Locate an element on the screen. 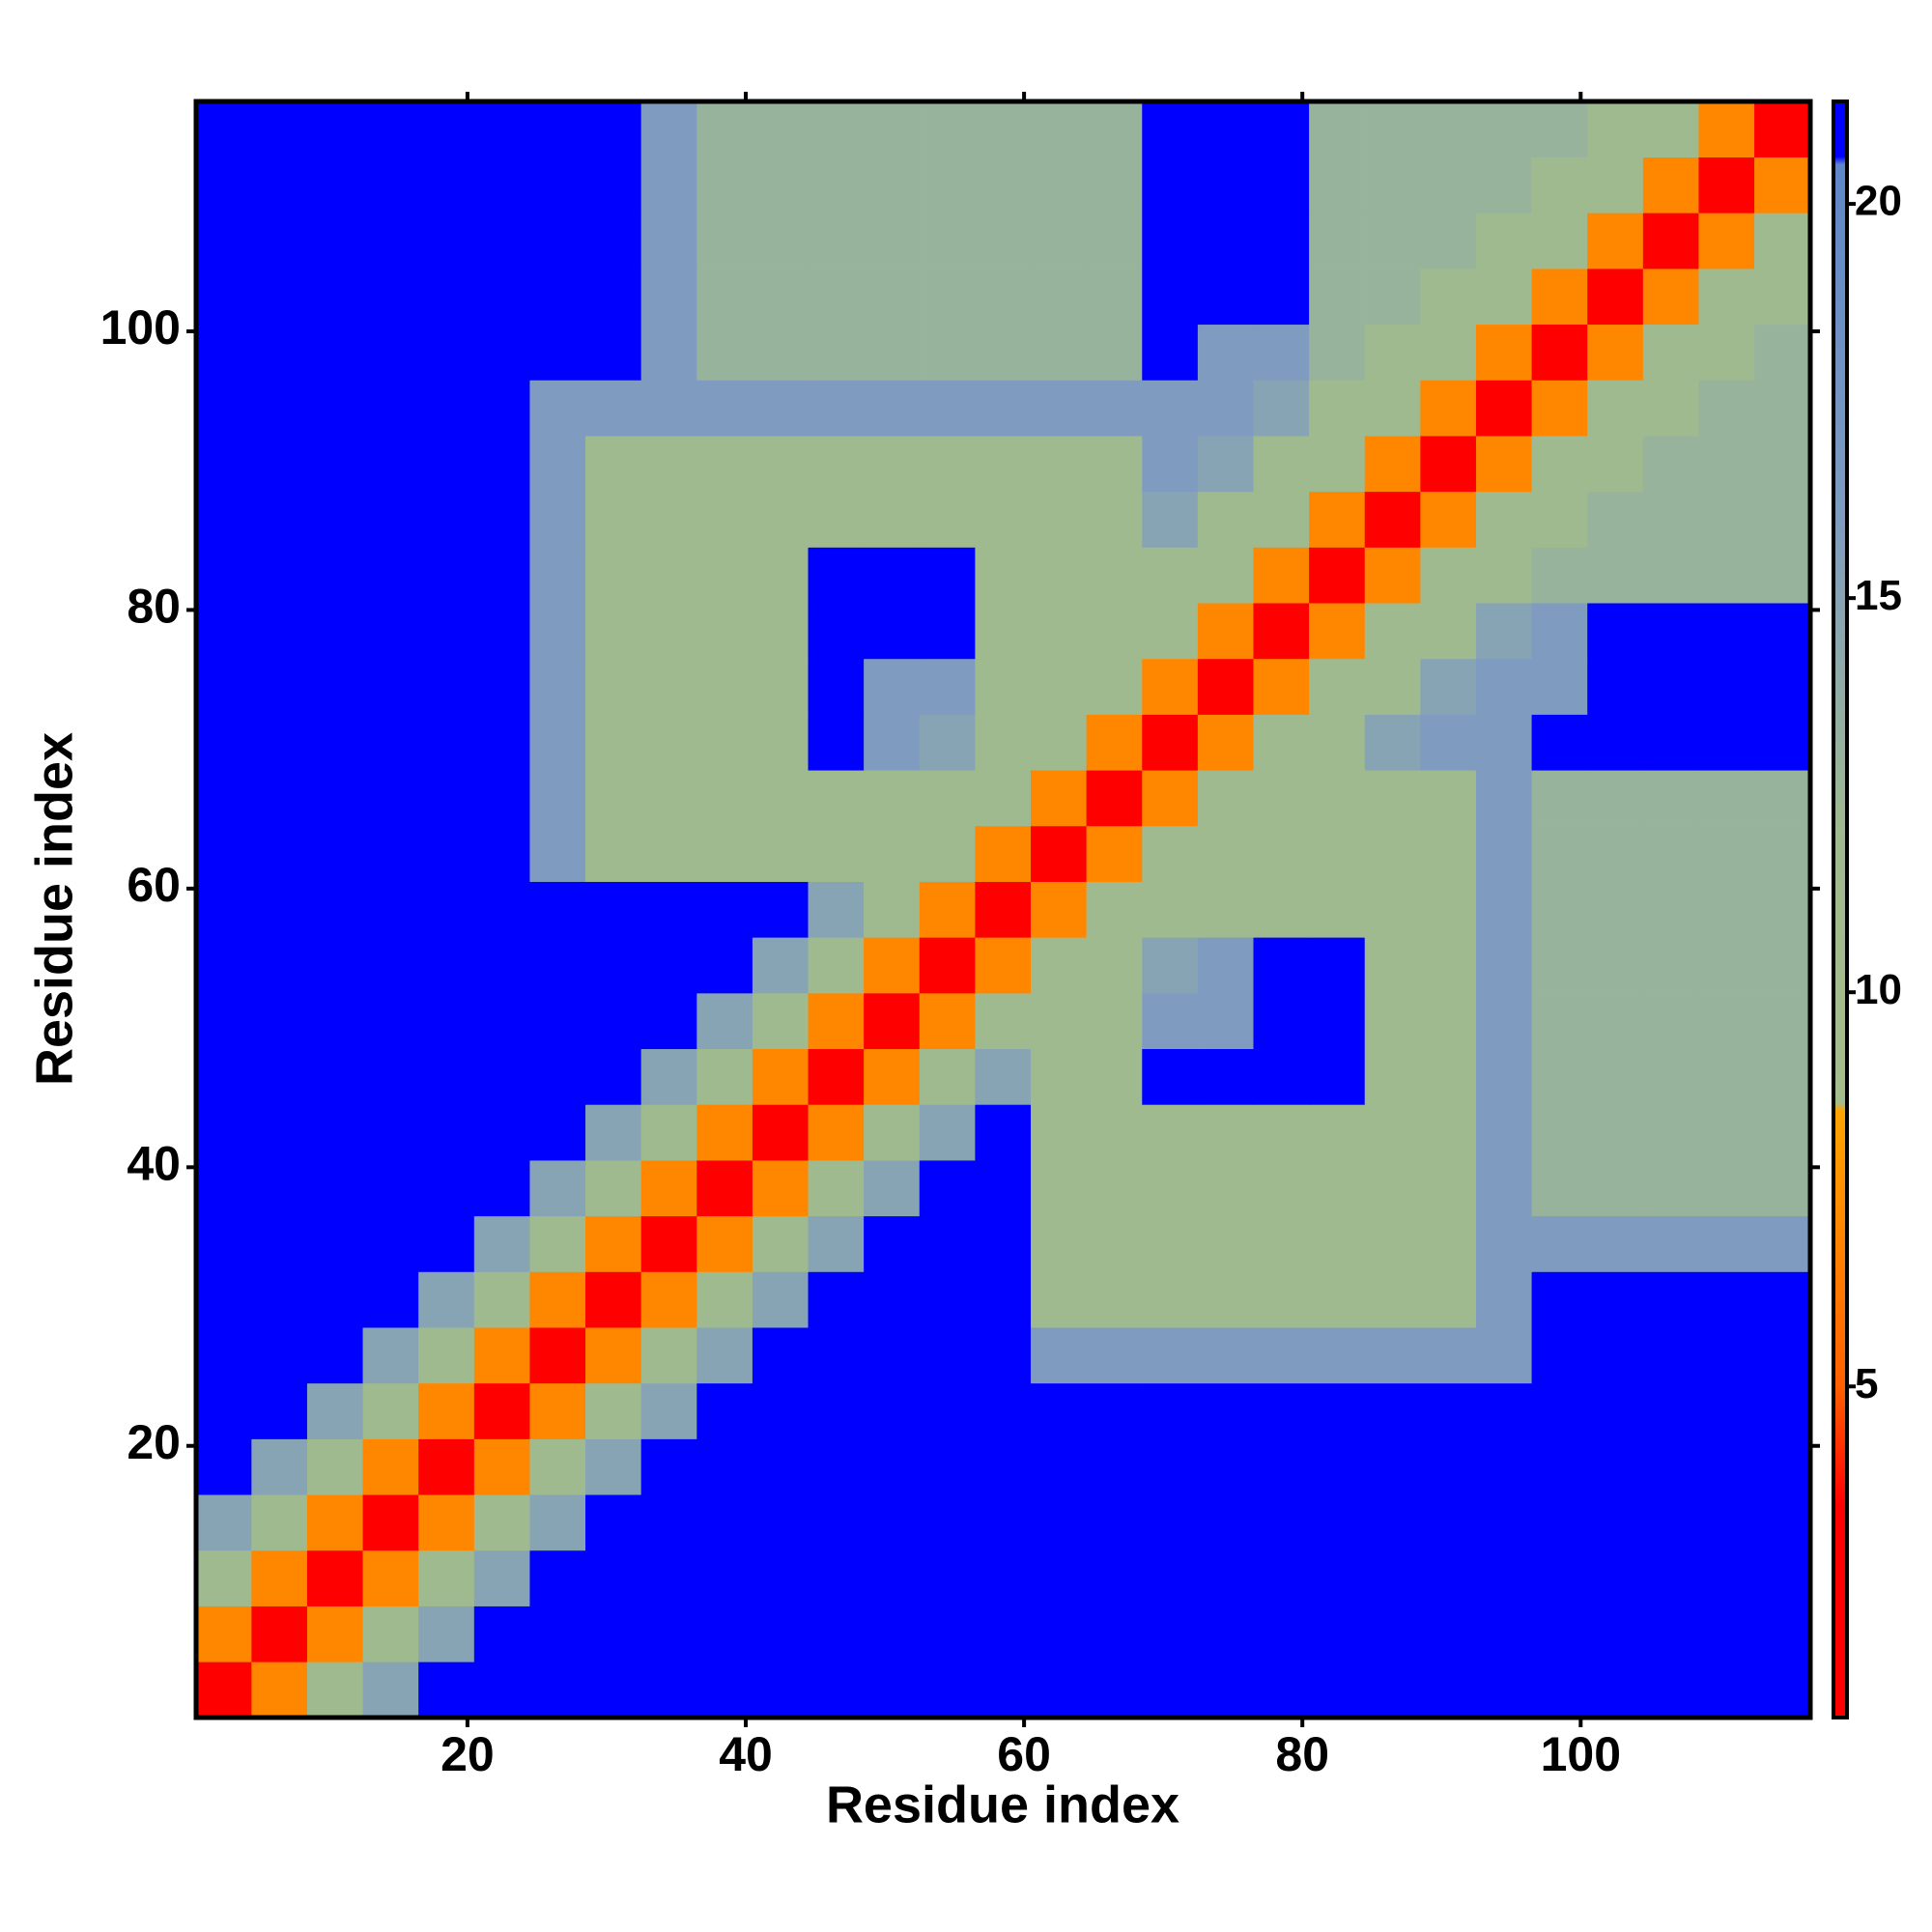  y-tick-label: 100 is located at coordinates (140, 327).